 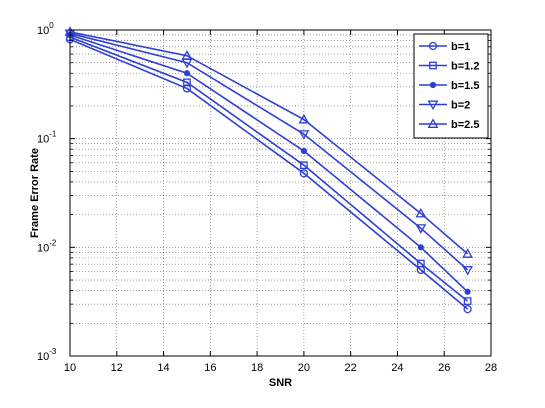 What do you see at coordinates (70, 368) in the screenshot?
I see `x-tick-label: 10` at bounding box center [70, 368].